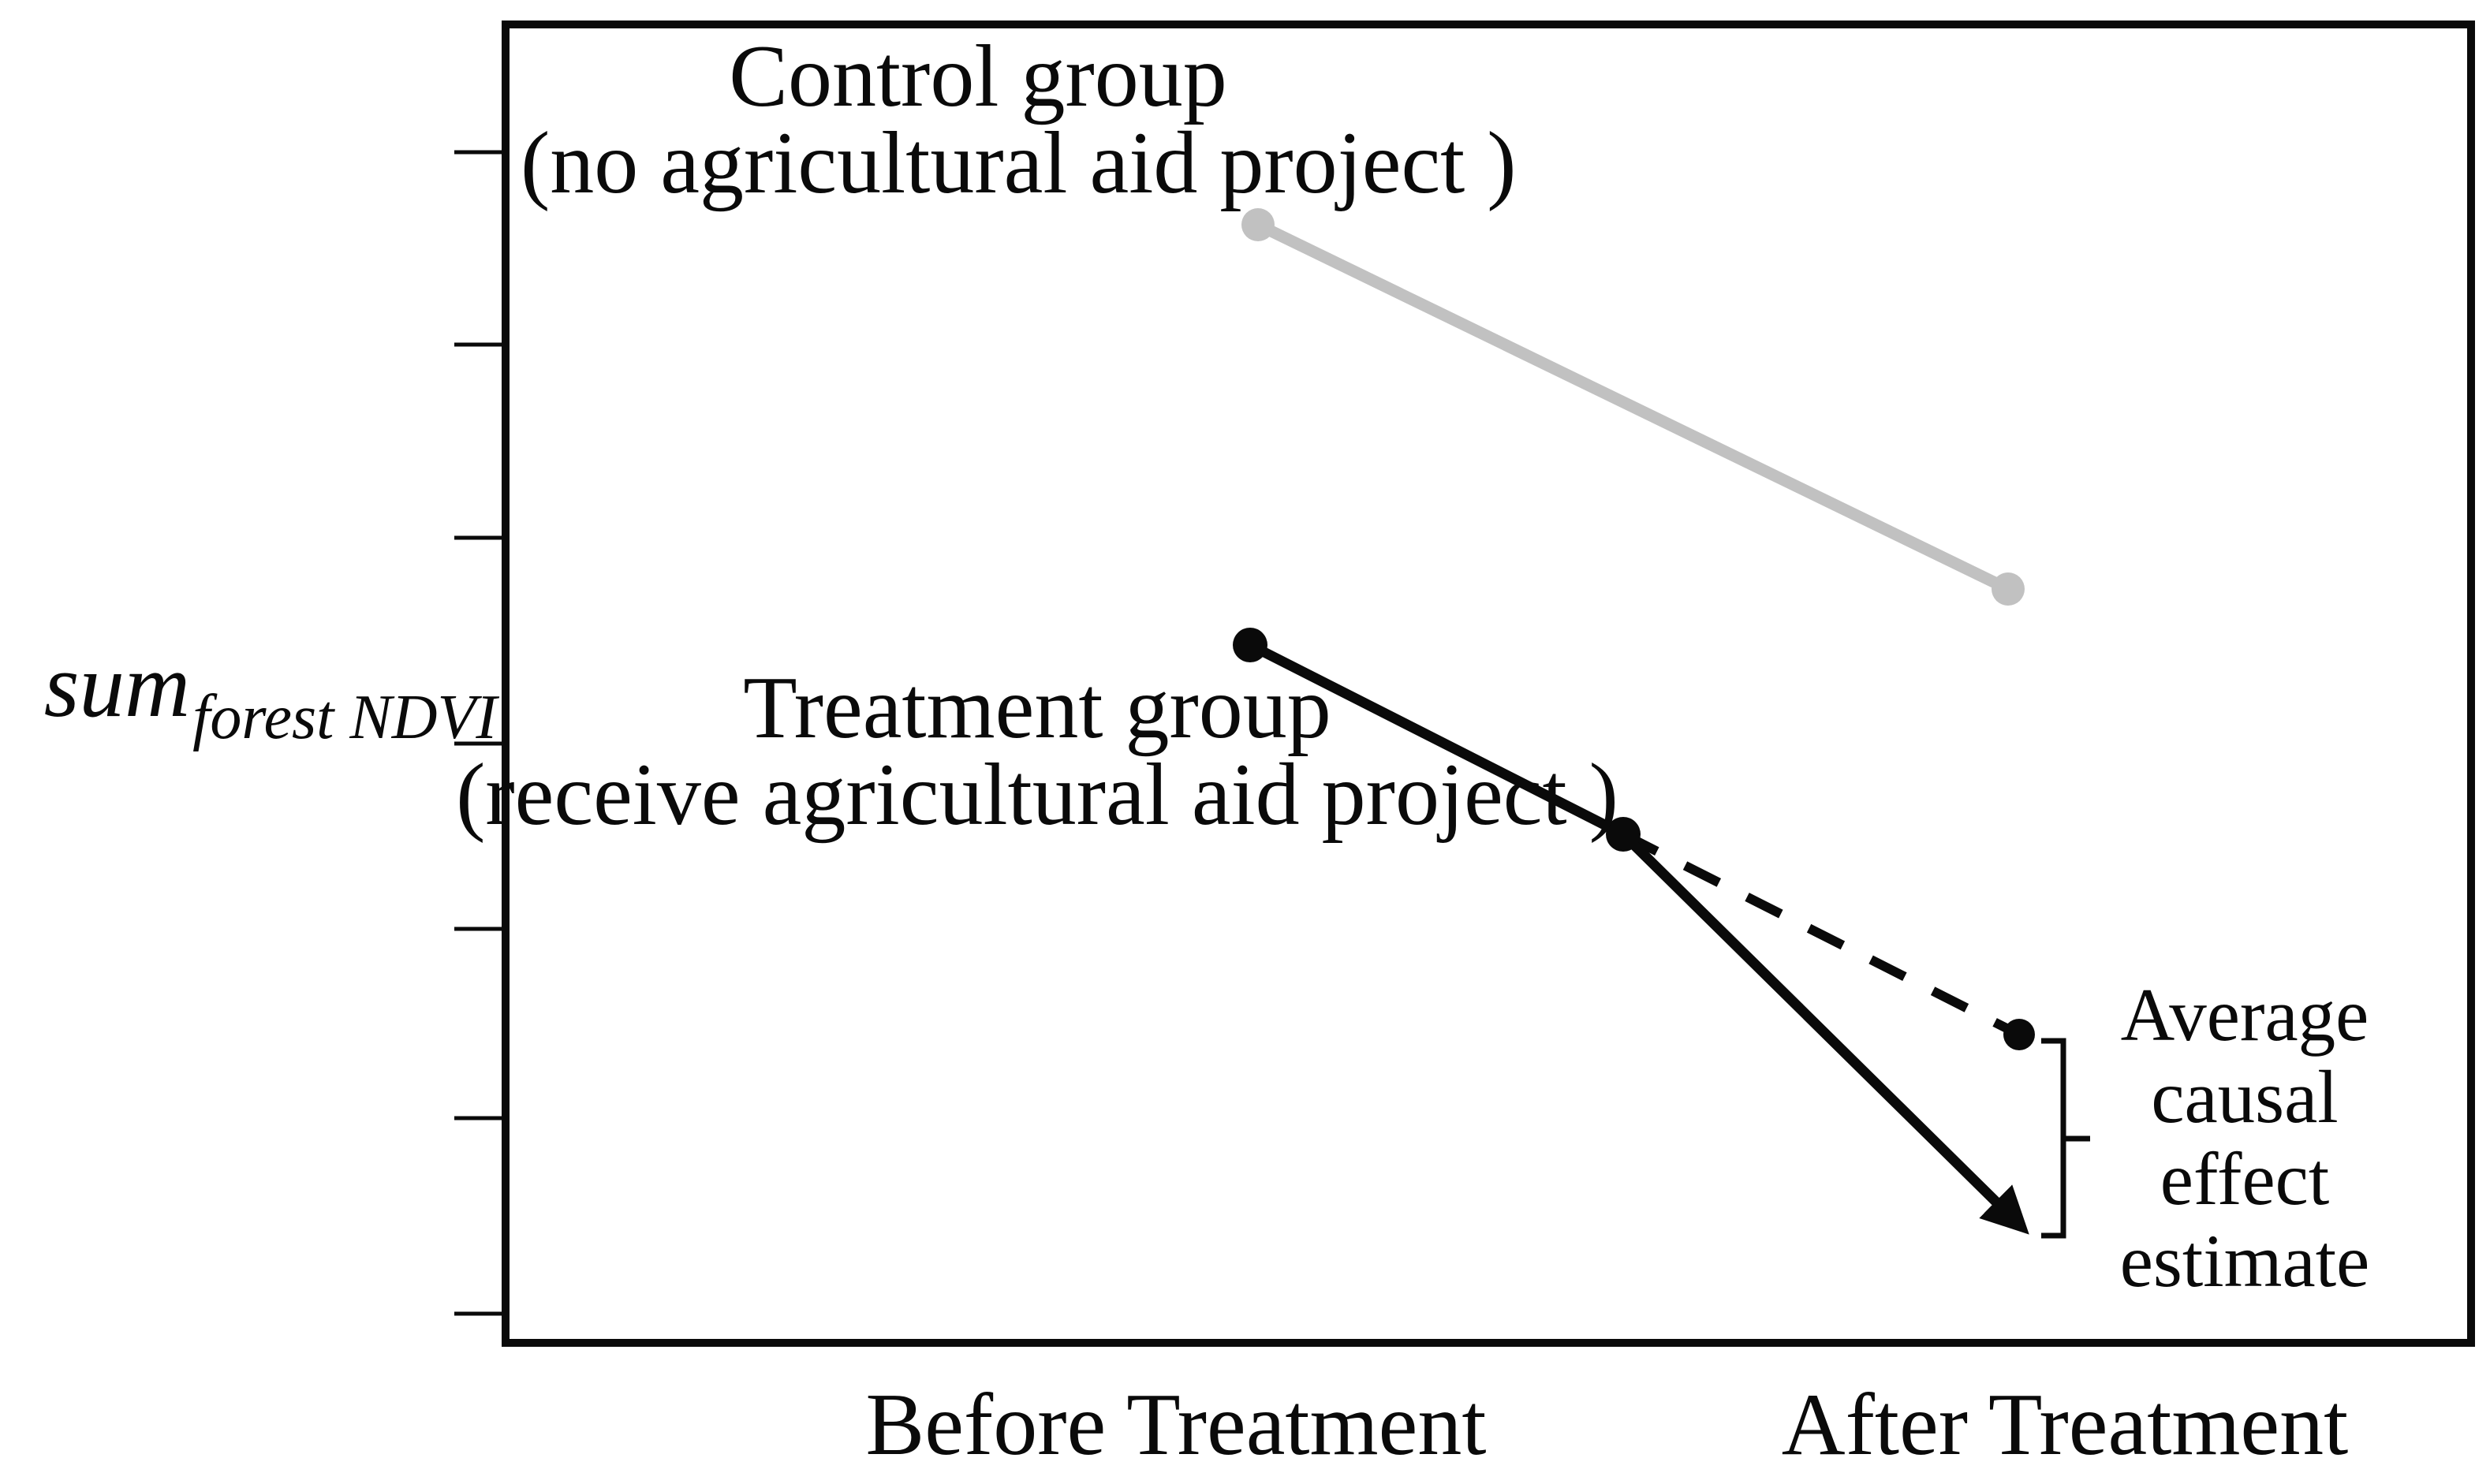 This screenshot has height=1484, width=2490. I want to click on control-point-before, so click(1258, 224).